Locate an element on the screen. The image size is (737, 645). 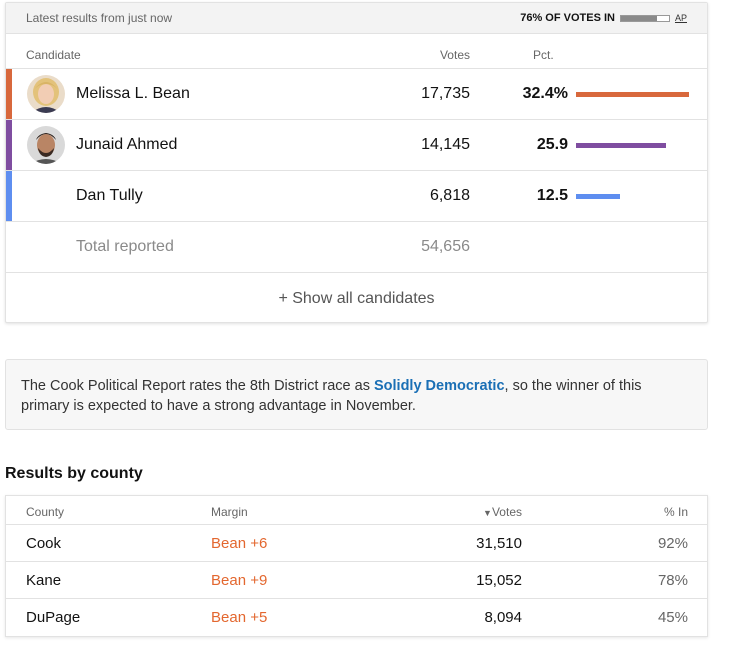
votes-in-progress-bar is located at coordinates (644, 18).